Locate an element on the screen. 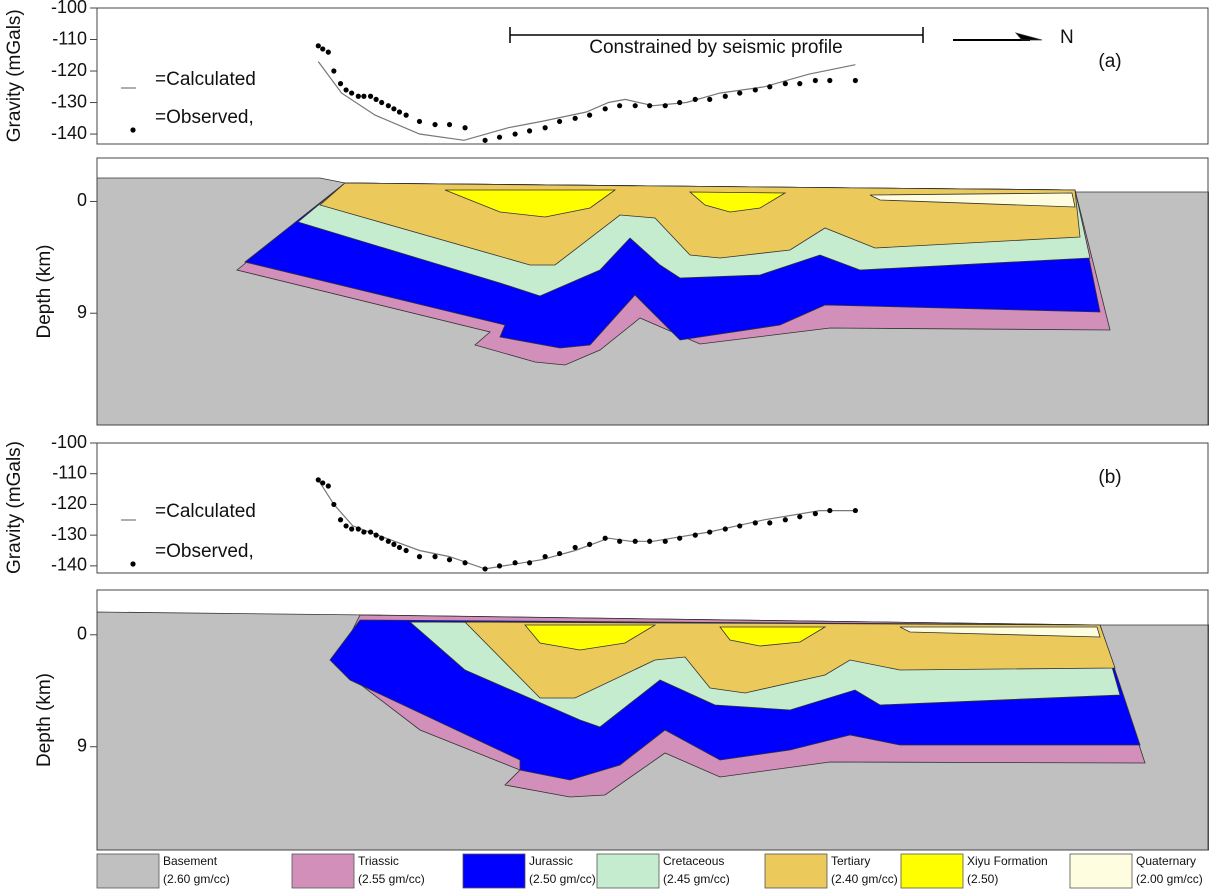 The height and width of the screenshot is (891, 1209). annotation: N is located at coordinates (1067, 37).